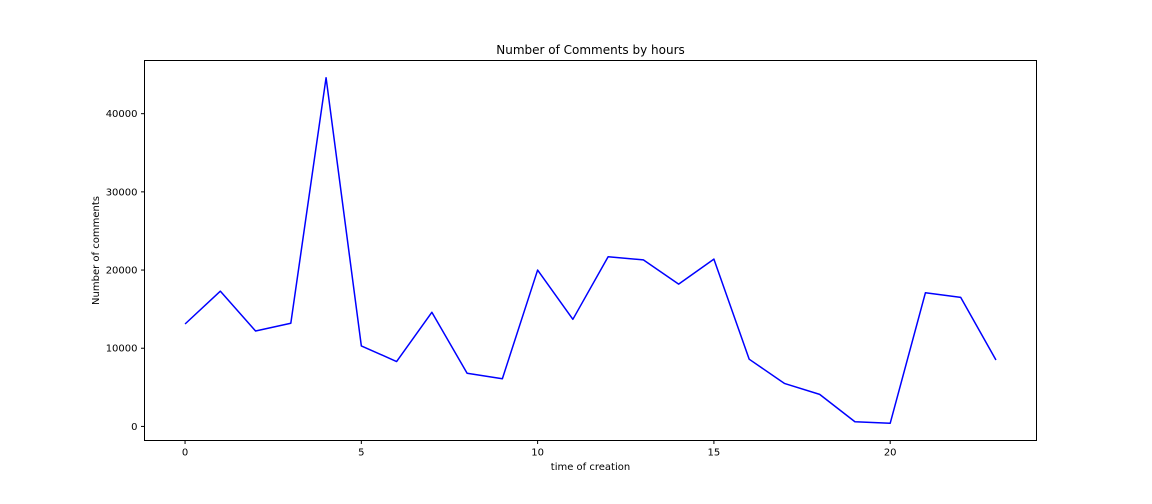 This screenshot has width=1152, height=504. I want to click on y-tick-label: 10000, so click(122, 349).